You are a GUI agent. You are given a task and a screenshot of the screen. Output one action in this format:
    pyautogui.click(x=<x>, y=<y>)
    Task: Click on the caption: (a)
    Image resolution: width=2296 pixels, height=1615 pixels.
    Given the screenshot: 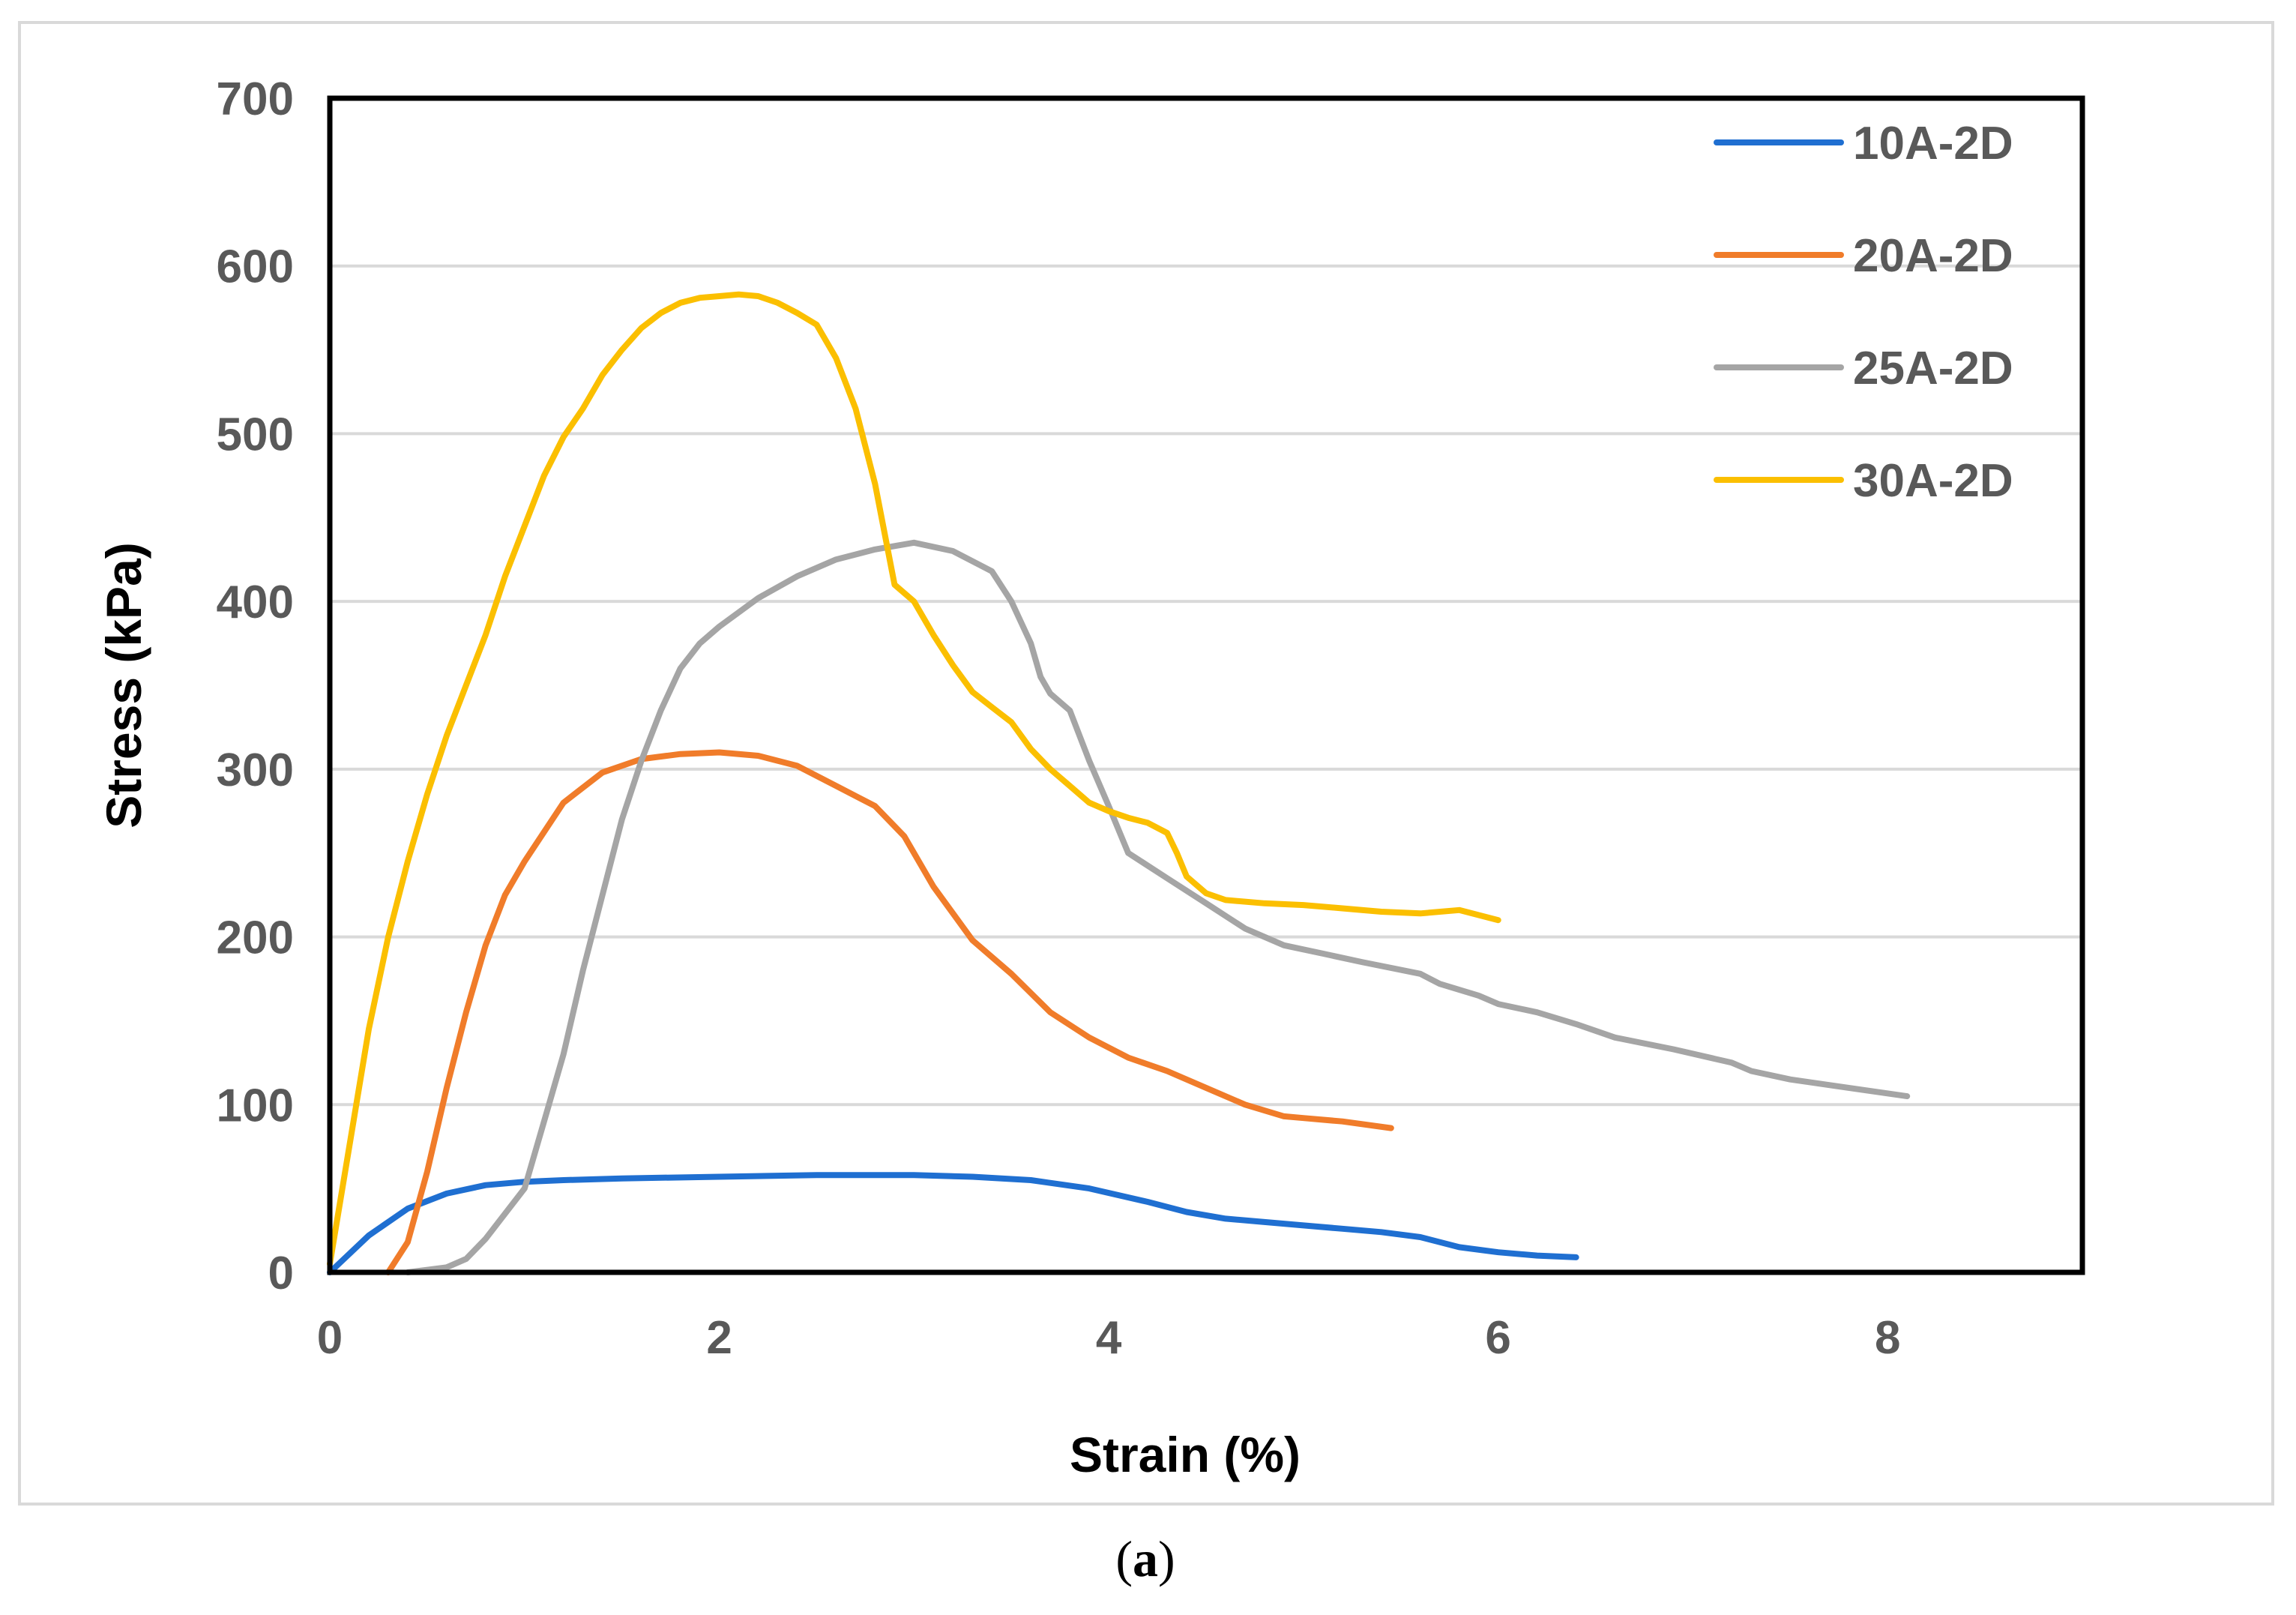 What is the action you would take?
    pyautogui.click(x=1145, y=1558)
    